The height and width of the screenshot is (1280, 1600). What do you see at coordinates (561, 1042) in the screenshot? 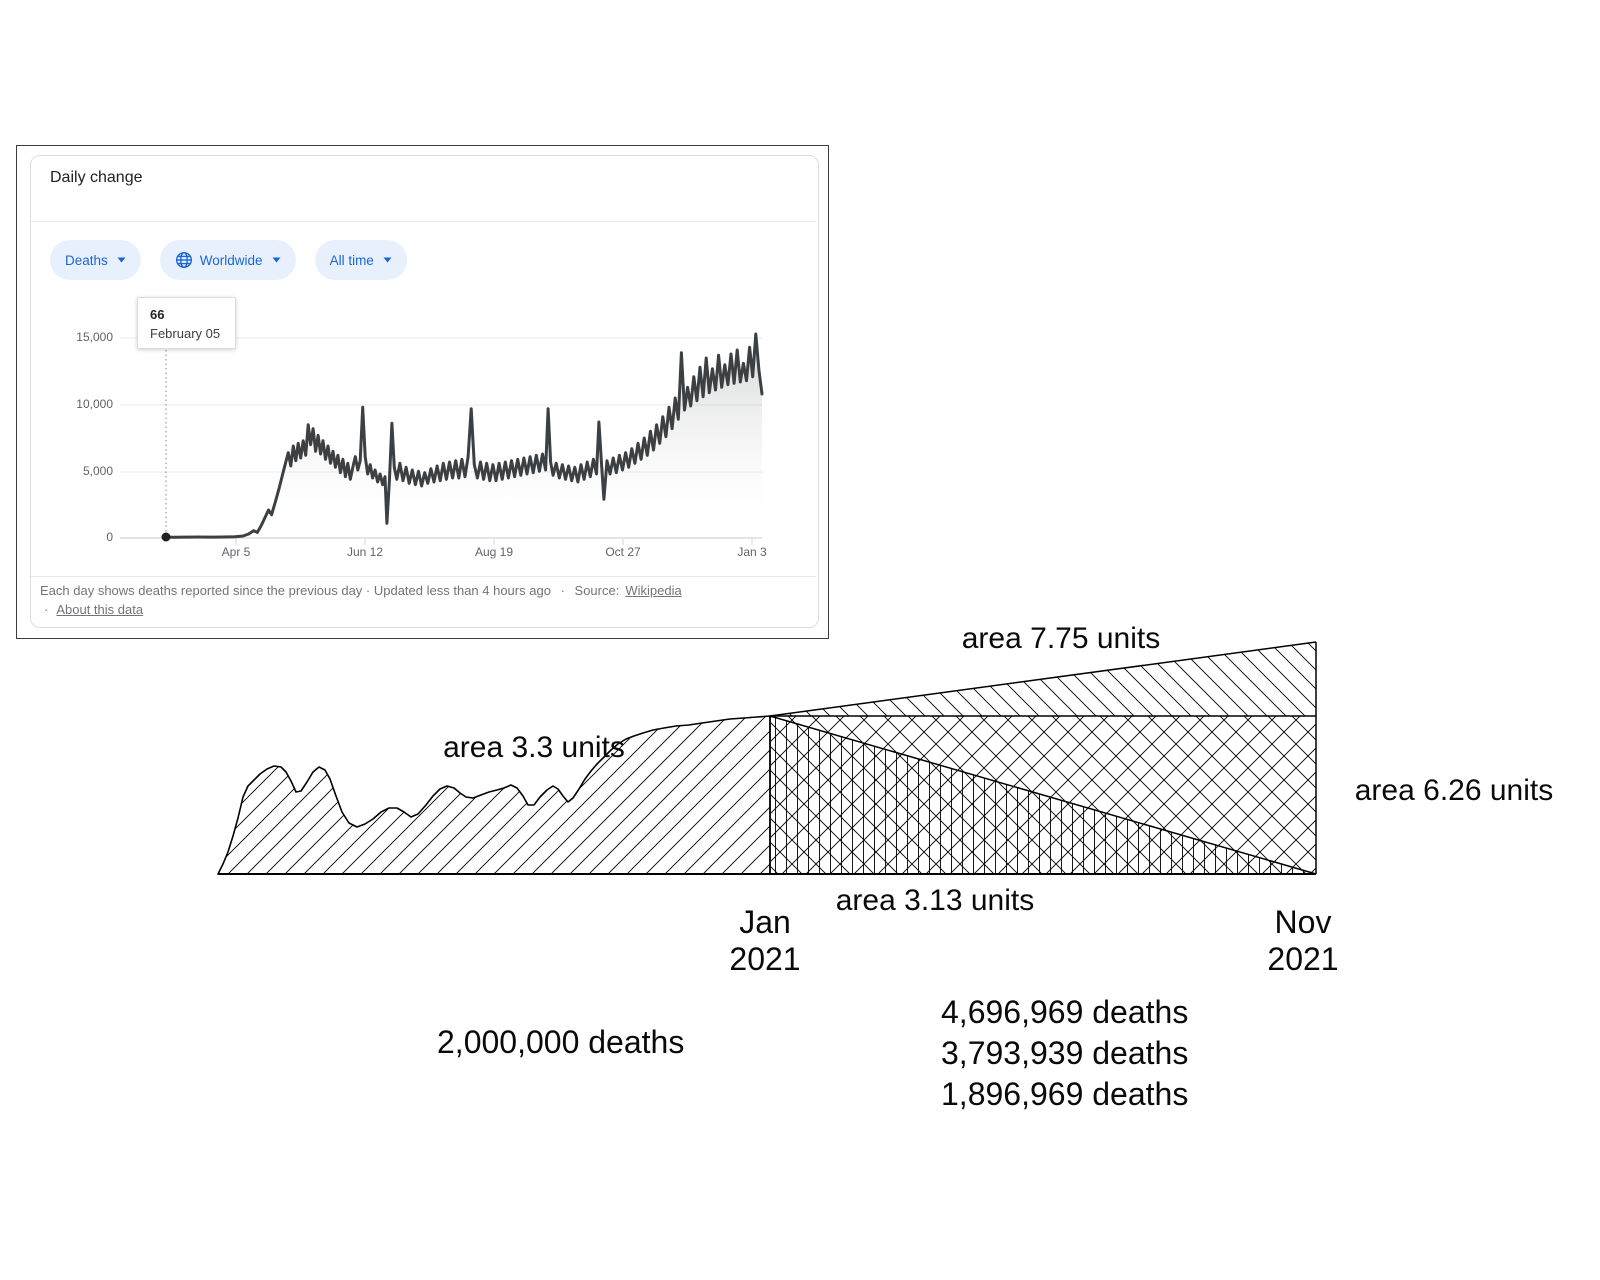
I see `deaths-total-jan-label: 2,000,000 deaths` at bounding box center [561, 1042].